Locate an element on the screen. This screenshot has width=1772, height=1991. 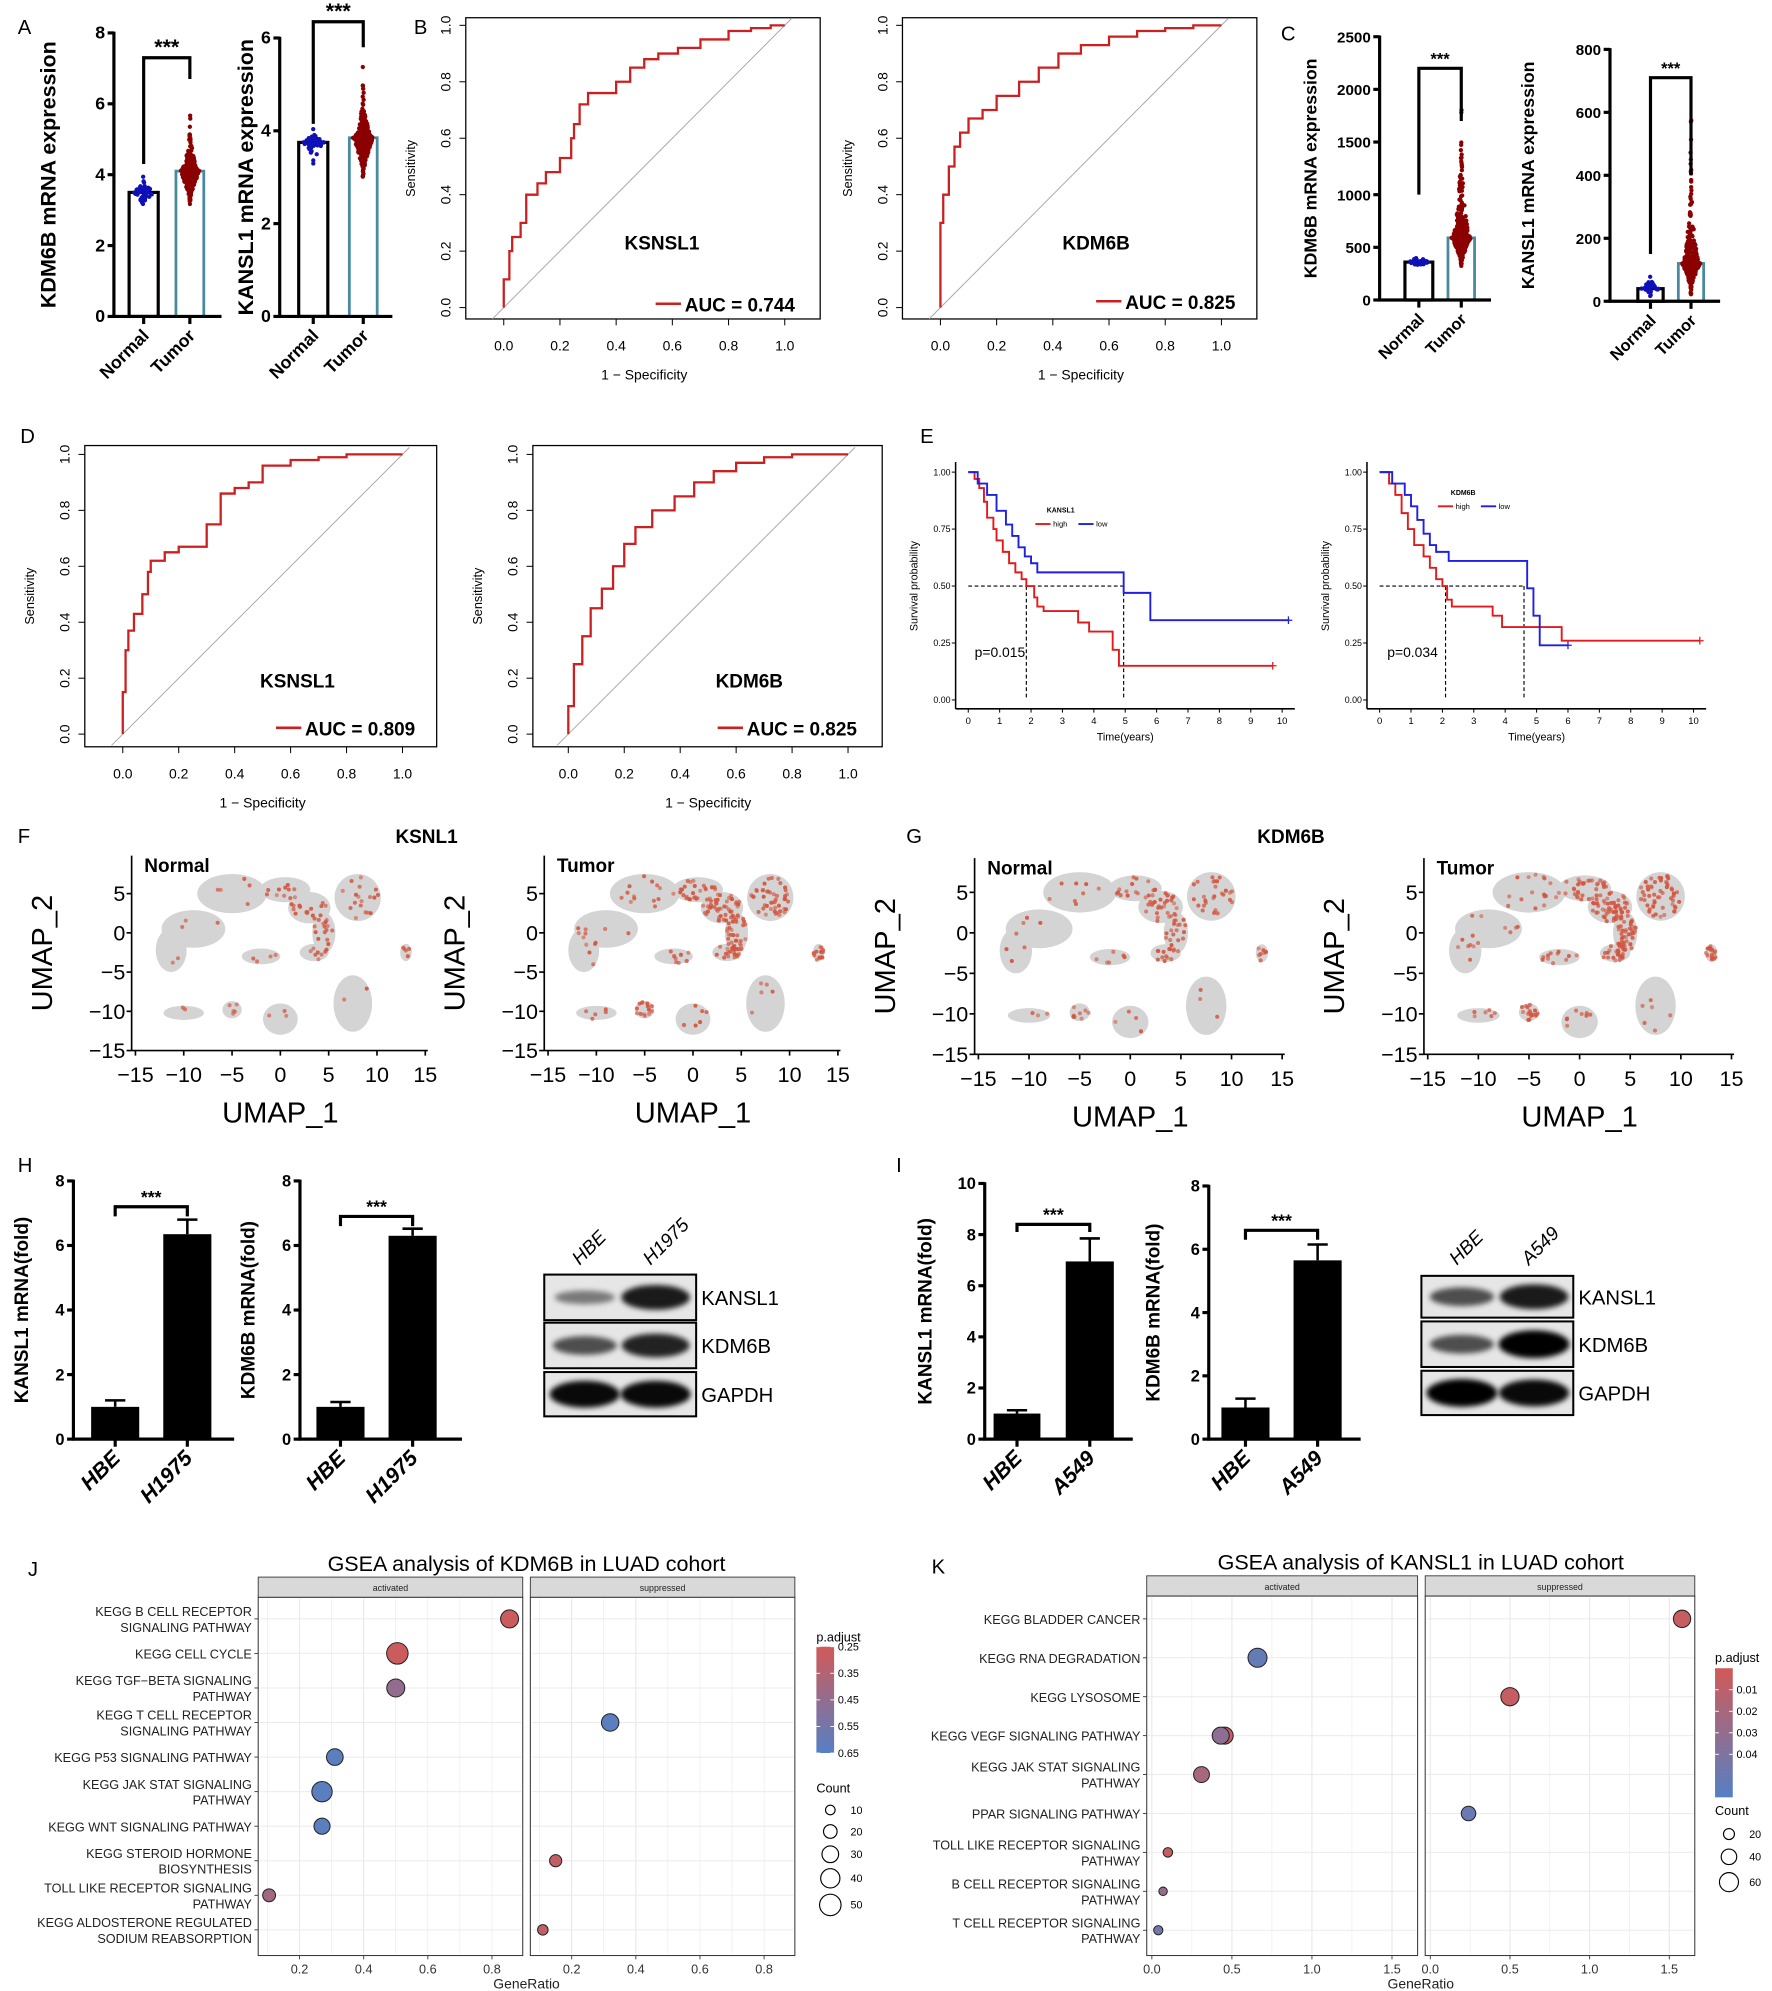
legend-title: Count is located at coordinates (833, 1788).